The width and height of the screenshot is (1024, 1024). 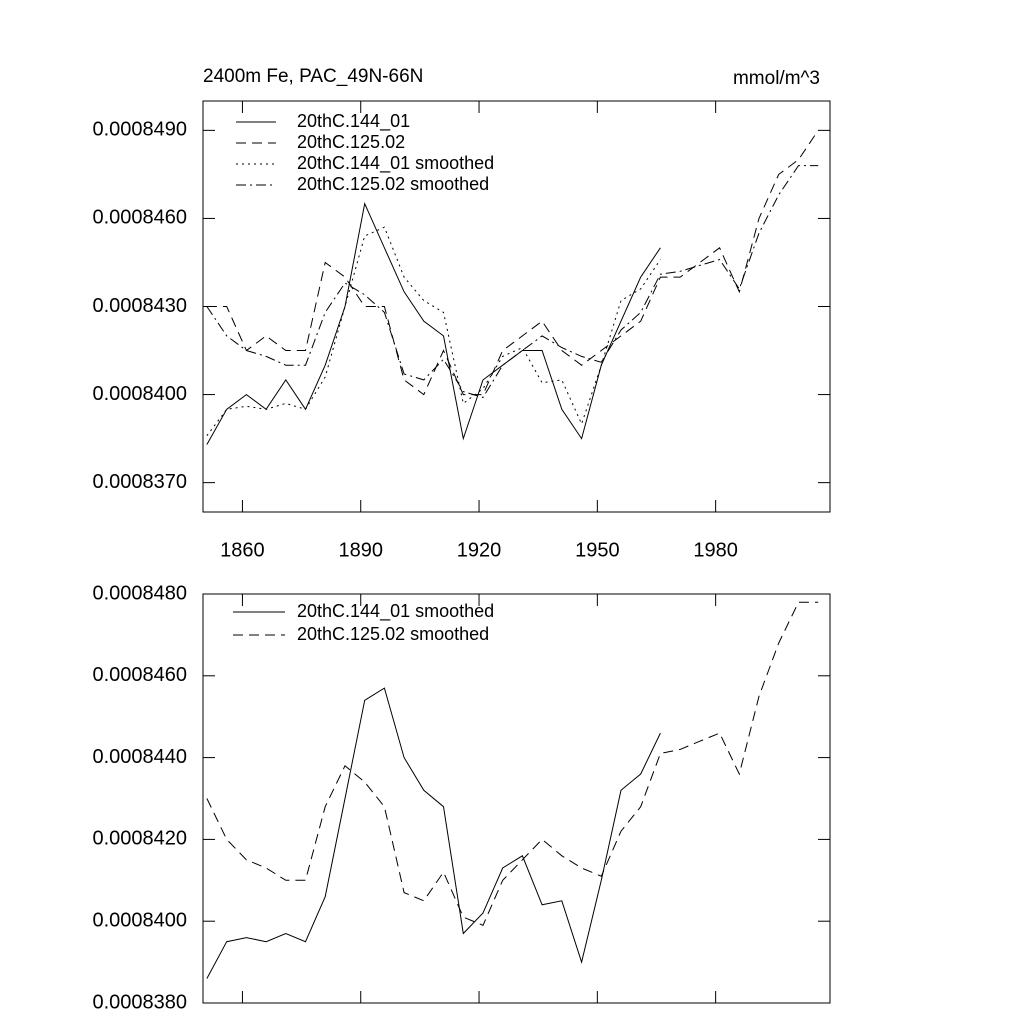 I want to click on x-tick-label: 1950, so click(x=597, y=550).